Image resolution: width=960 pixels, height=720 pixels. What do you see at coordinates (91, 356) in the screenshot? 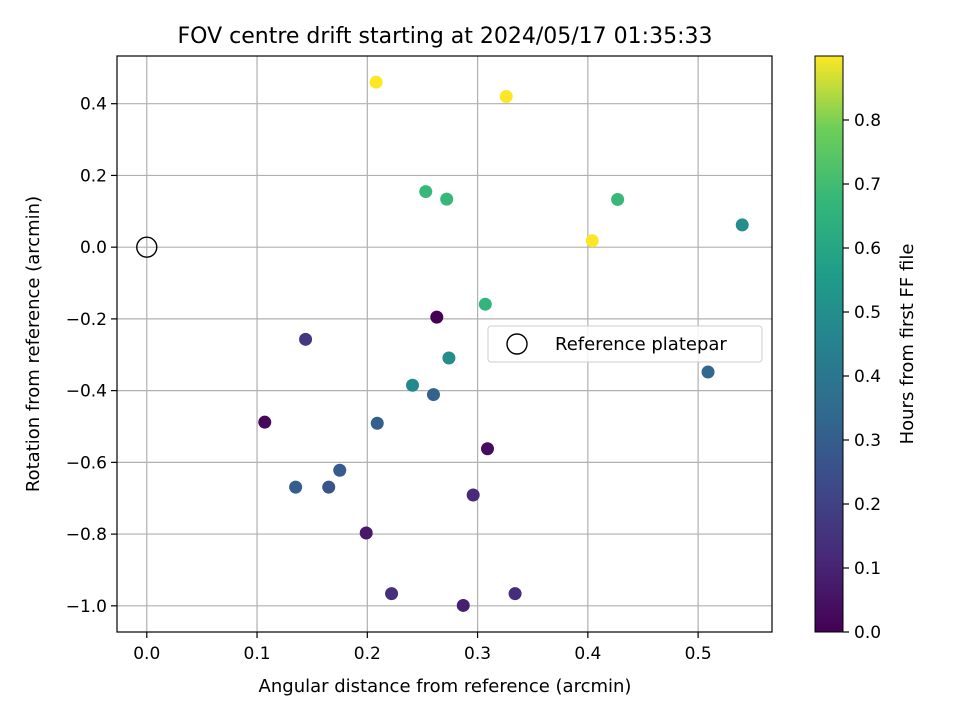
I see `y-axis-ticks: 0.4 0.2 0.0 −0.2 −0.4 −0.6 −0.8 −1.0` at bounding box center [91, 356].